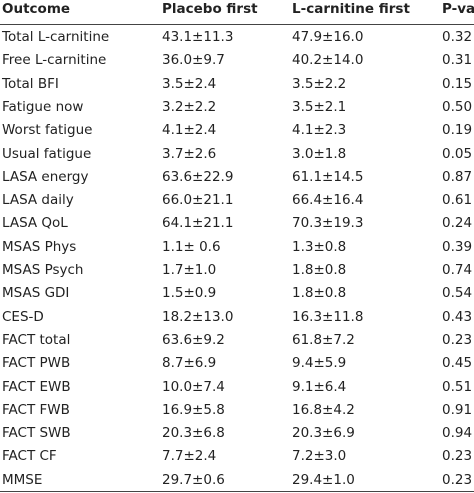 This screenshot has width=474, height=493. Describe the element at coordinates (328, 176) in the screenshot. I see `cell-value: 61.1±14.5` at that location.